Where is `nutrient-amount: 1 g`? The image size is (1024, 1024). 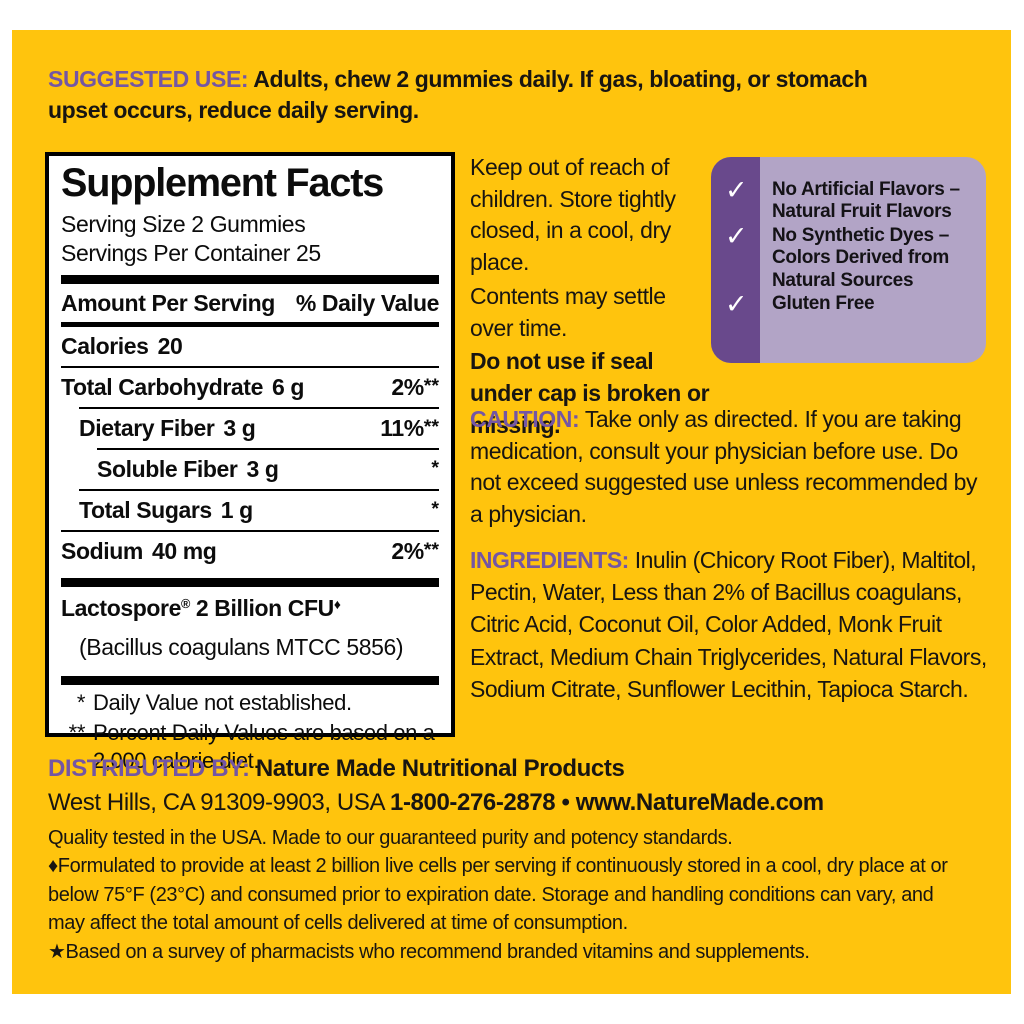
nutrient-amount: 1 g is located at coordinates (236, 509).